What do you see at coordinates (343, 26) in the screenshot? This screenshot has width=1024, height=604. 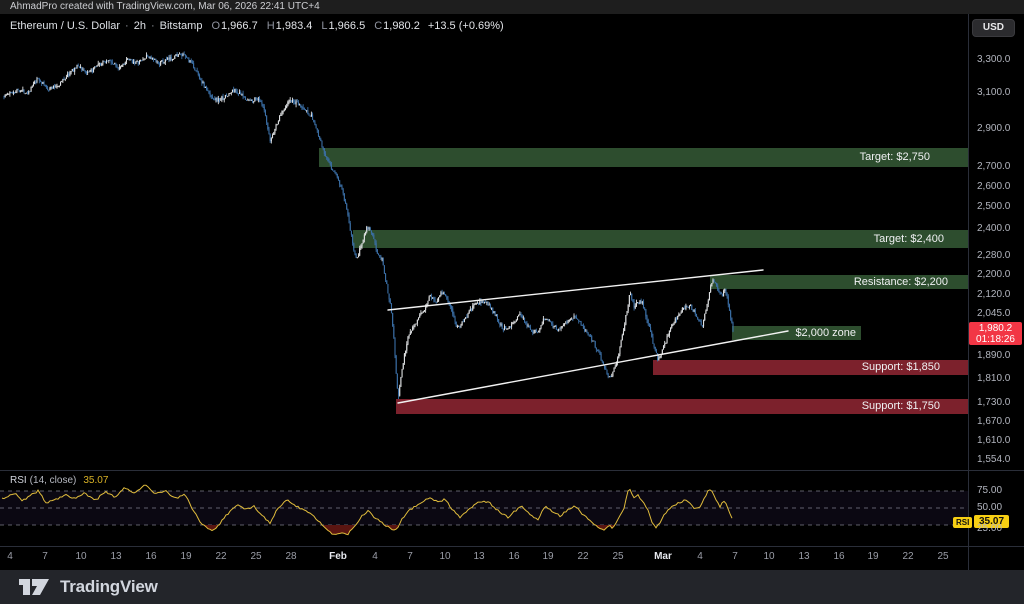 I see `low-value: L1,966.5` at bounding box center [343, 26].